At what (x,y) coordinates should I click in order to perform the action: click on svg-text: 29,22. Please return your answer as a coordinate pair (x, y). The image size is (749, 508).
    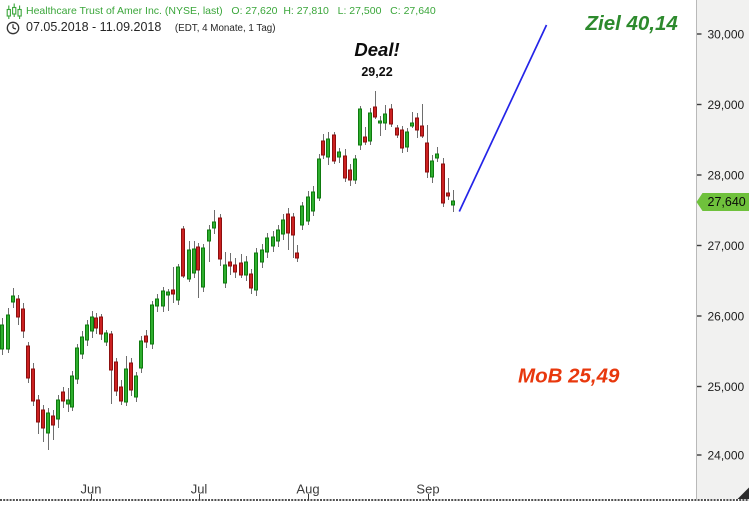
    Looking at the image, I should click on (376, 72).